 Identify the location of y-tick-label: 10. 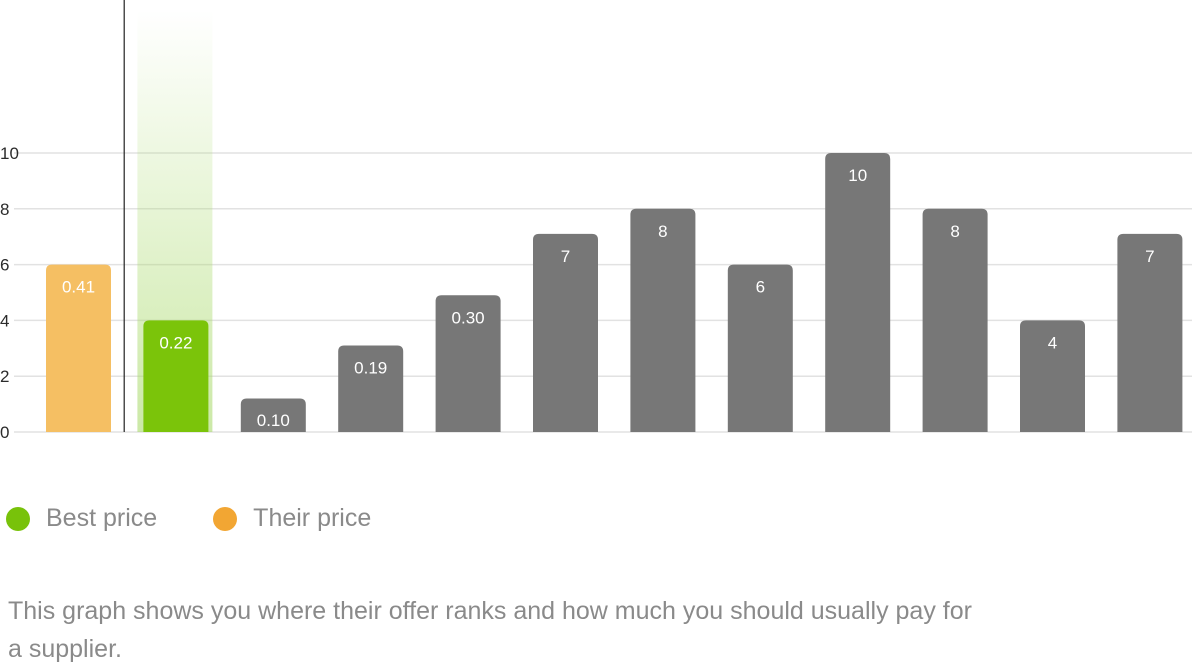
(9, 153).